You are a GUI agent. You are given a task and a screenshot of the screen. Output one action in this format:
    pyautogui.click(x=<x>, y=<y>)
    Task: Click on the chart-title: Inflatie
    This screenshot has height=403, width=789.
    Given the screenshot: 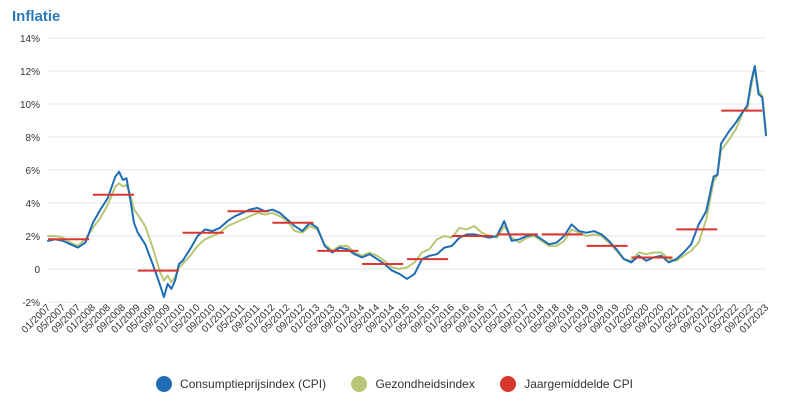 What is the action you would take?
    pyautogui.click(x=36, y=16)
    